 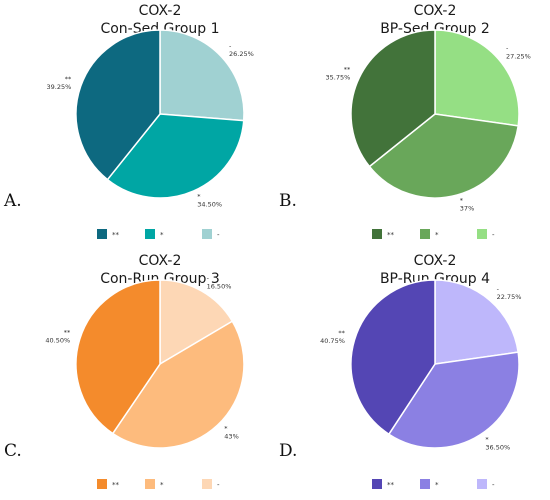 What do you see at coordinates (332, 341) in the screenshot?
I see `slice-percent-label: 40.75%` at bounding box center [332, 341].